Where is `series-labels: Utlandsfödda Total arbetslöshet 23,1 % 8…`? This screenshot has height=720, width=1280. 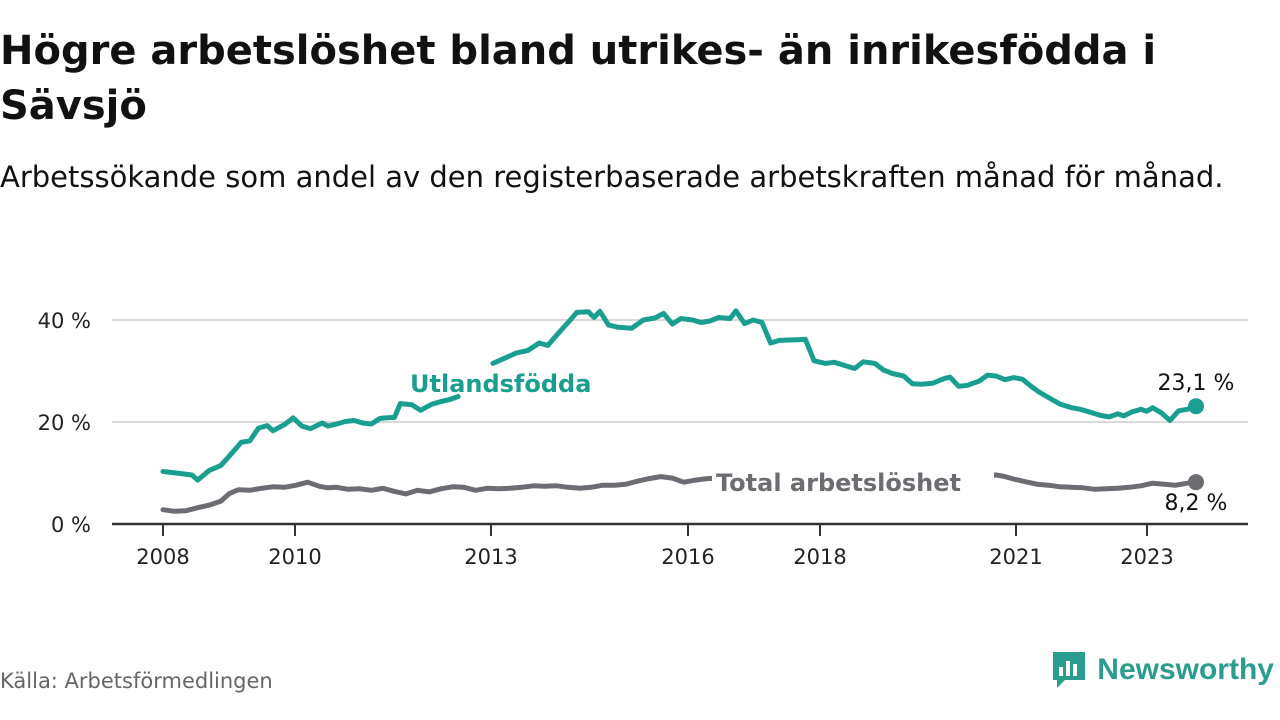 series-labels: Utlandsfödda Total arbetslöshet 23,1 % 8… is located at coordinates (822, 443).